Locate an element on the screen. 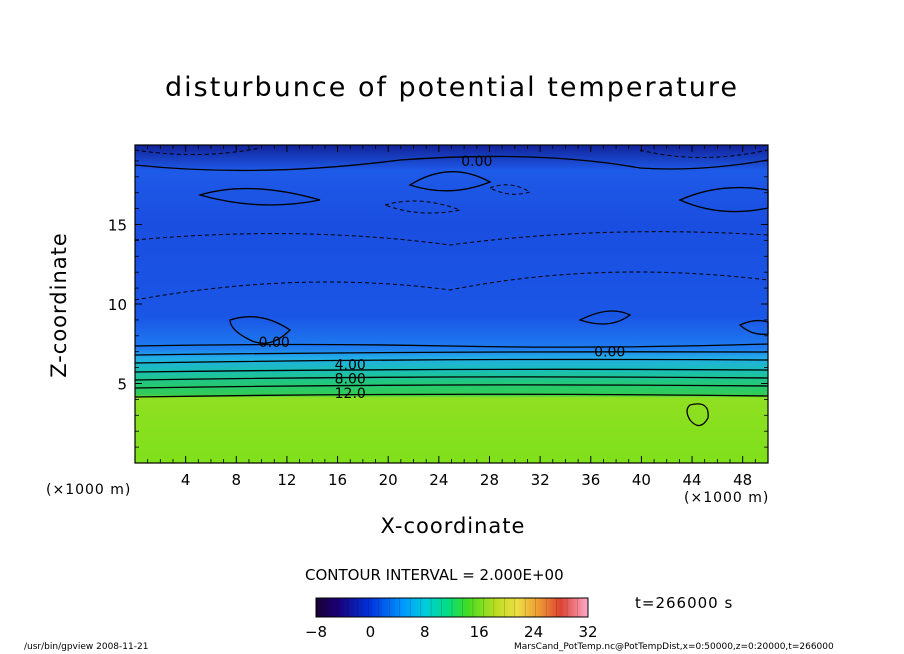 The image size is (904, 654). colorbar-tick-label: 8 is located at coordinates (425, 632).